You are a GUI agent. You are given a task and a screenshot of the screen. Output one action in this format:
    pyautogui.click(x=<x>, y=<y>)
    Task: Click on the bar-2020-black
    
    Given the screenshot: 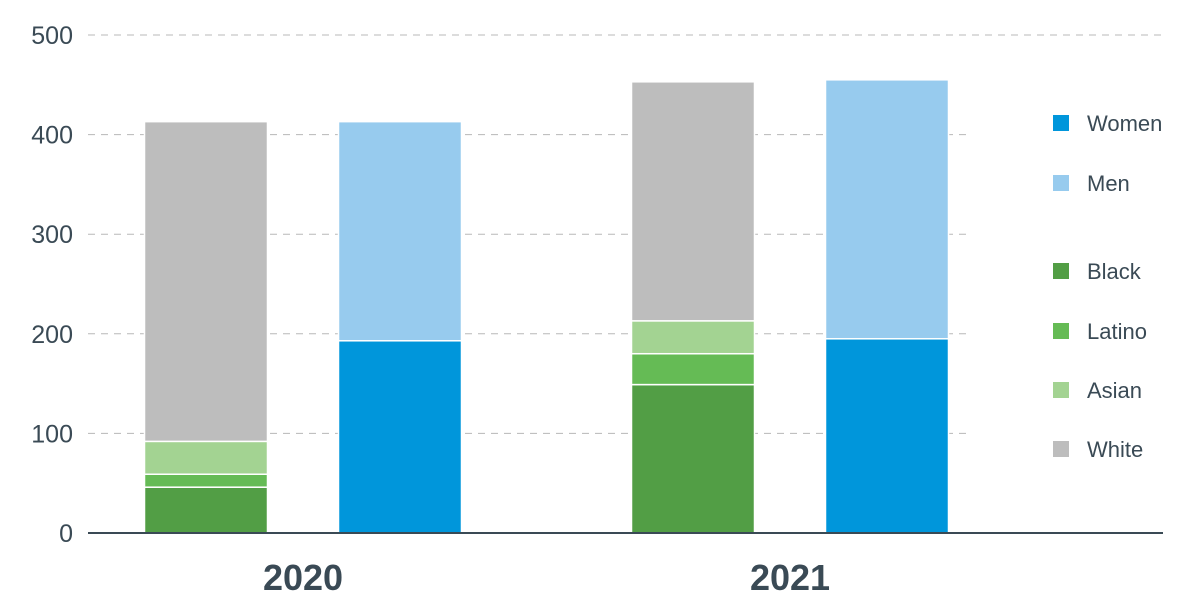 What is the action you would take?
    pyautogui.click(x=206, y=510)
    